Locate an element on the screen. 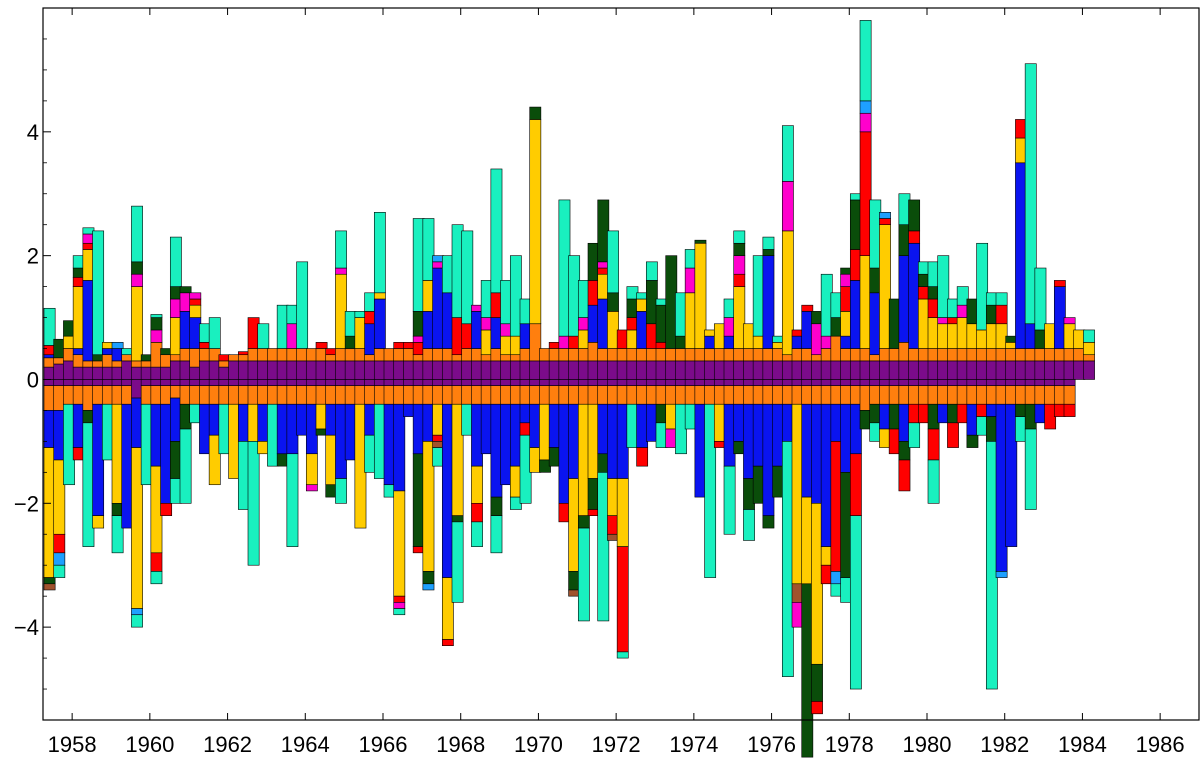 The height and width of the screenshot is (760, 1204). x-tick-label: 1986 is located at coordinates (1160, 744).